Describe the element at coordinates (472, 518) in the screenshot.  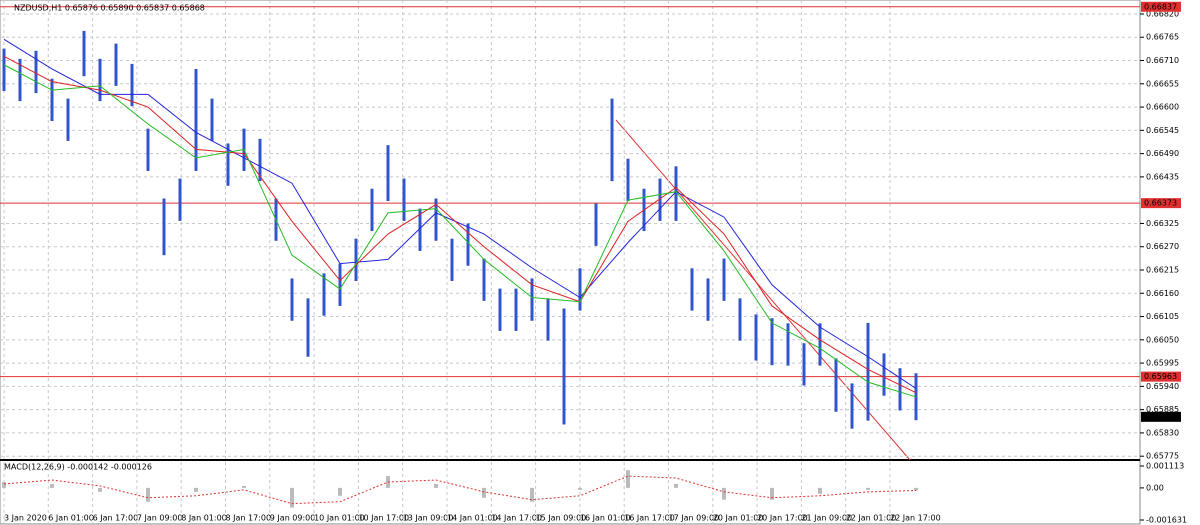
I see `x-tick-label: 14 Jan 01:00` at that location.